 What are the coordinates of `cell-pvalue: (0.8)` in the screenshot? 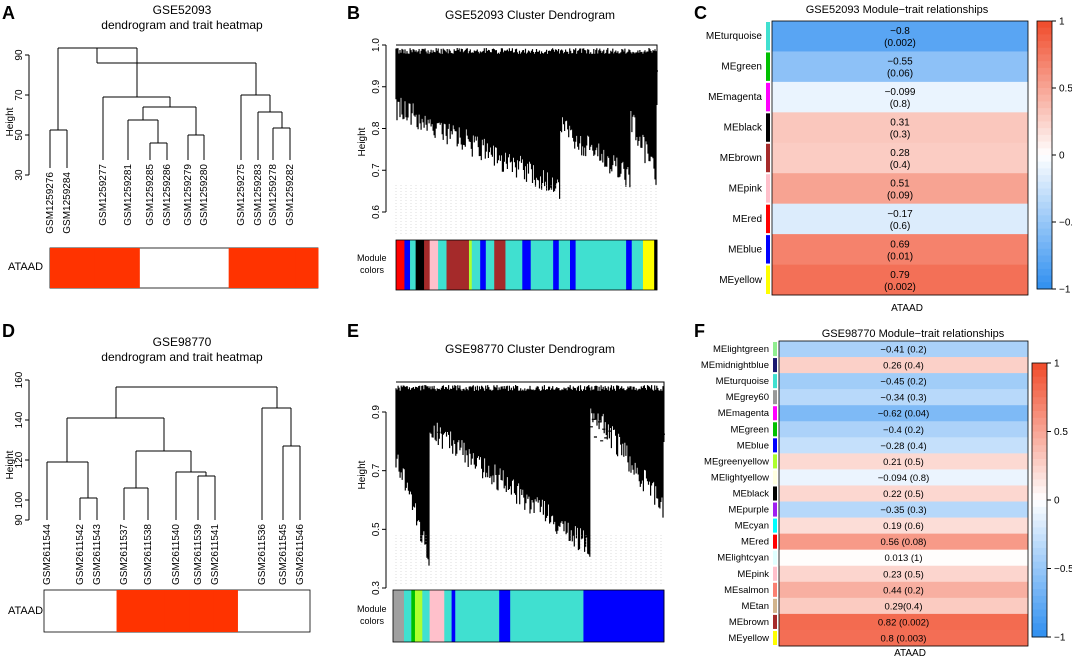 It's located at (900, 104).